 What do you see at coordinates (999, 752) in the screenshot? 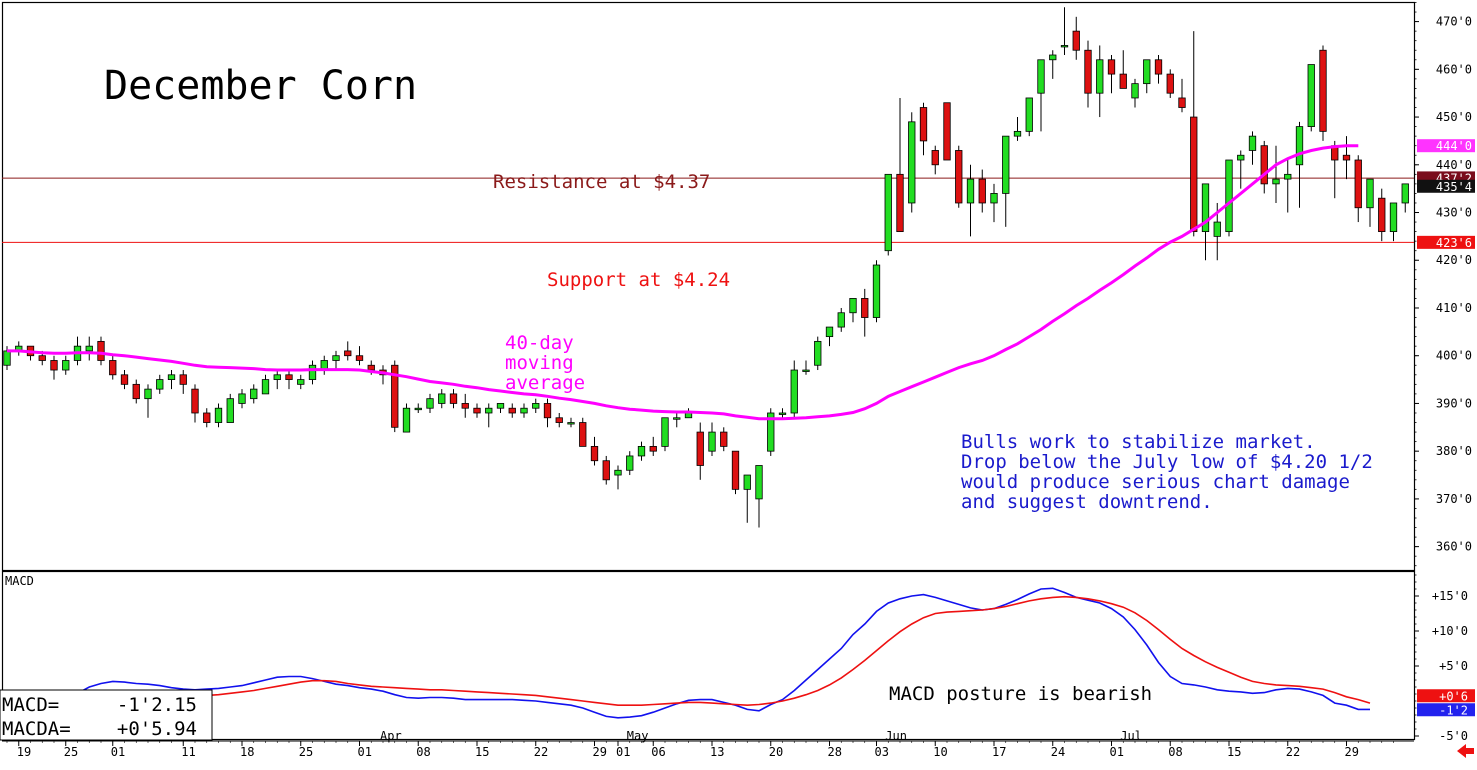
I see `date-axis-tick-label: 17` at bounding box center [999, 752].